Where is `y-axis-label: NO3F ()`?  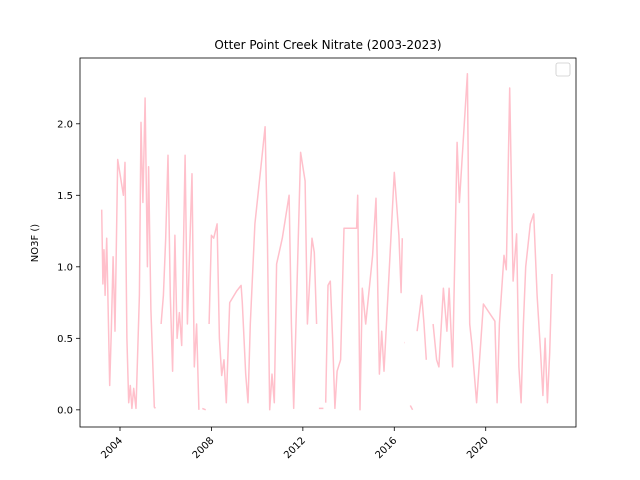
y-axis-label: NO3F () is located at coordinates (35, 243).